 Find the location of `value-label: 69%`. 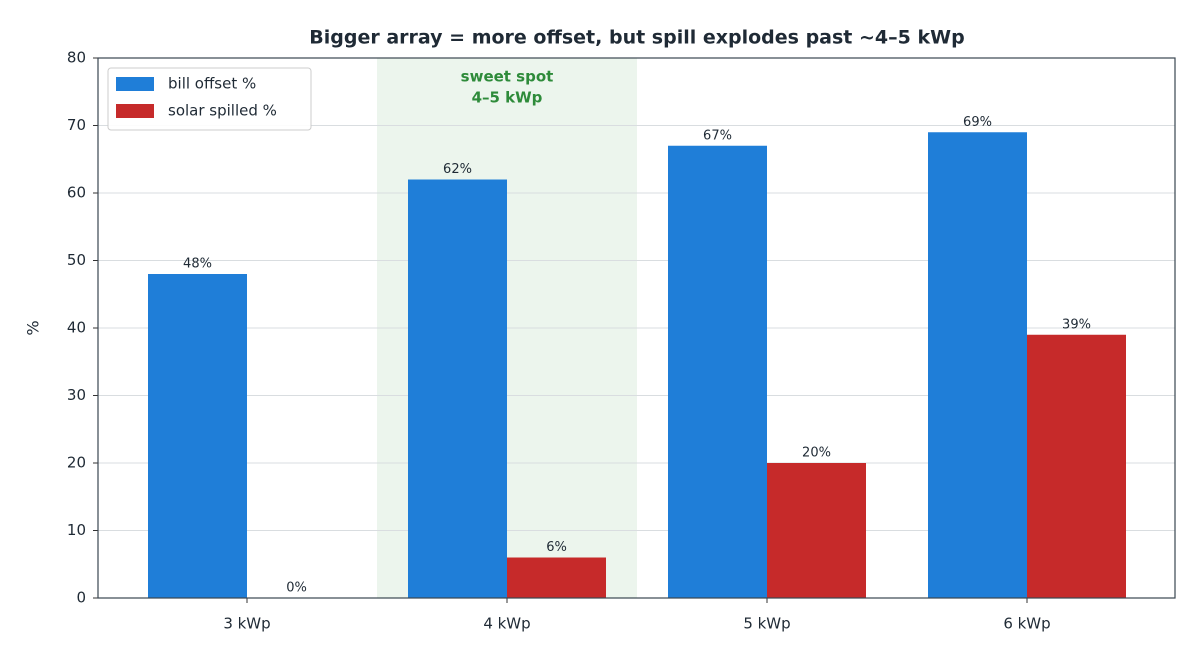

value-label: 69% is located at coordinates (977, 122).